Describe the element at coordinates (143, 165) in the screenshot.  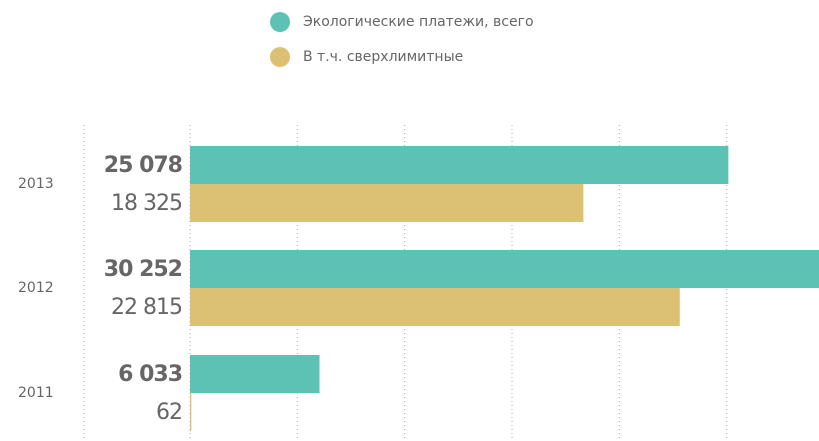
I see `value-label: 25 078` at that location.